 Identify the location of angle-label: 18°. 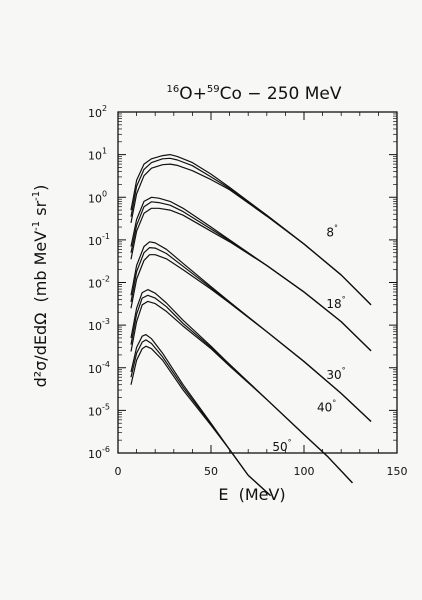
(335, 303).